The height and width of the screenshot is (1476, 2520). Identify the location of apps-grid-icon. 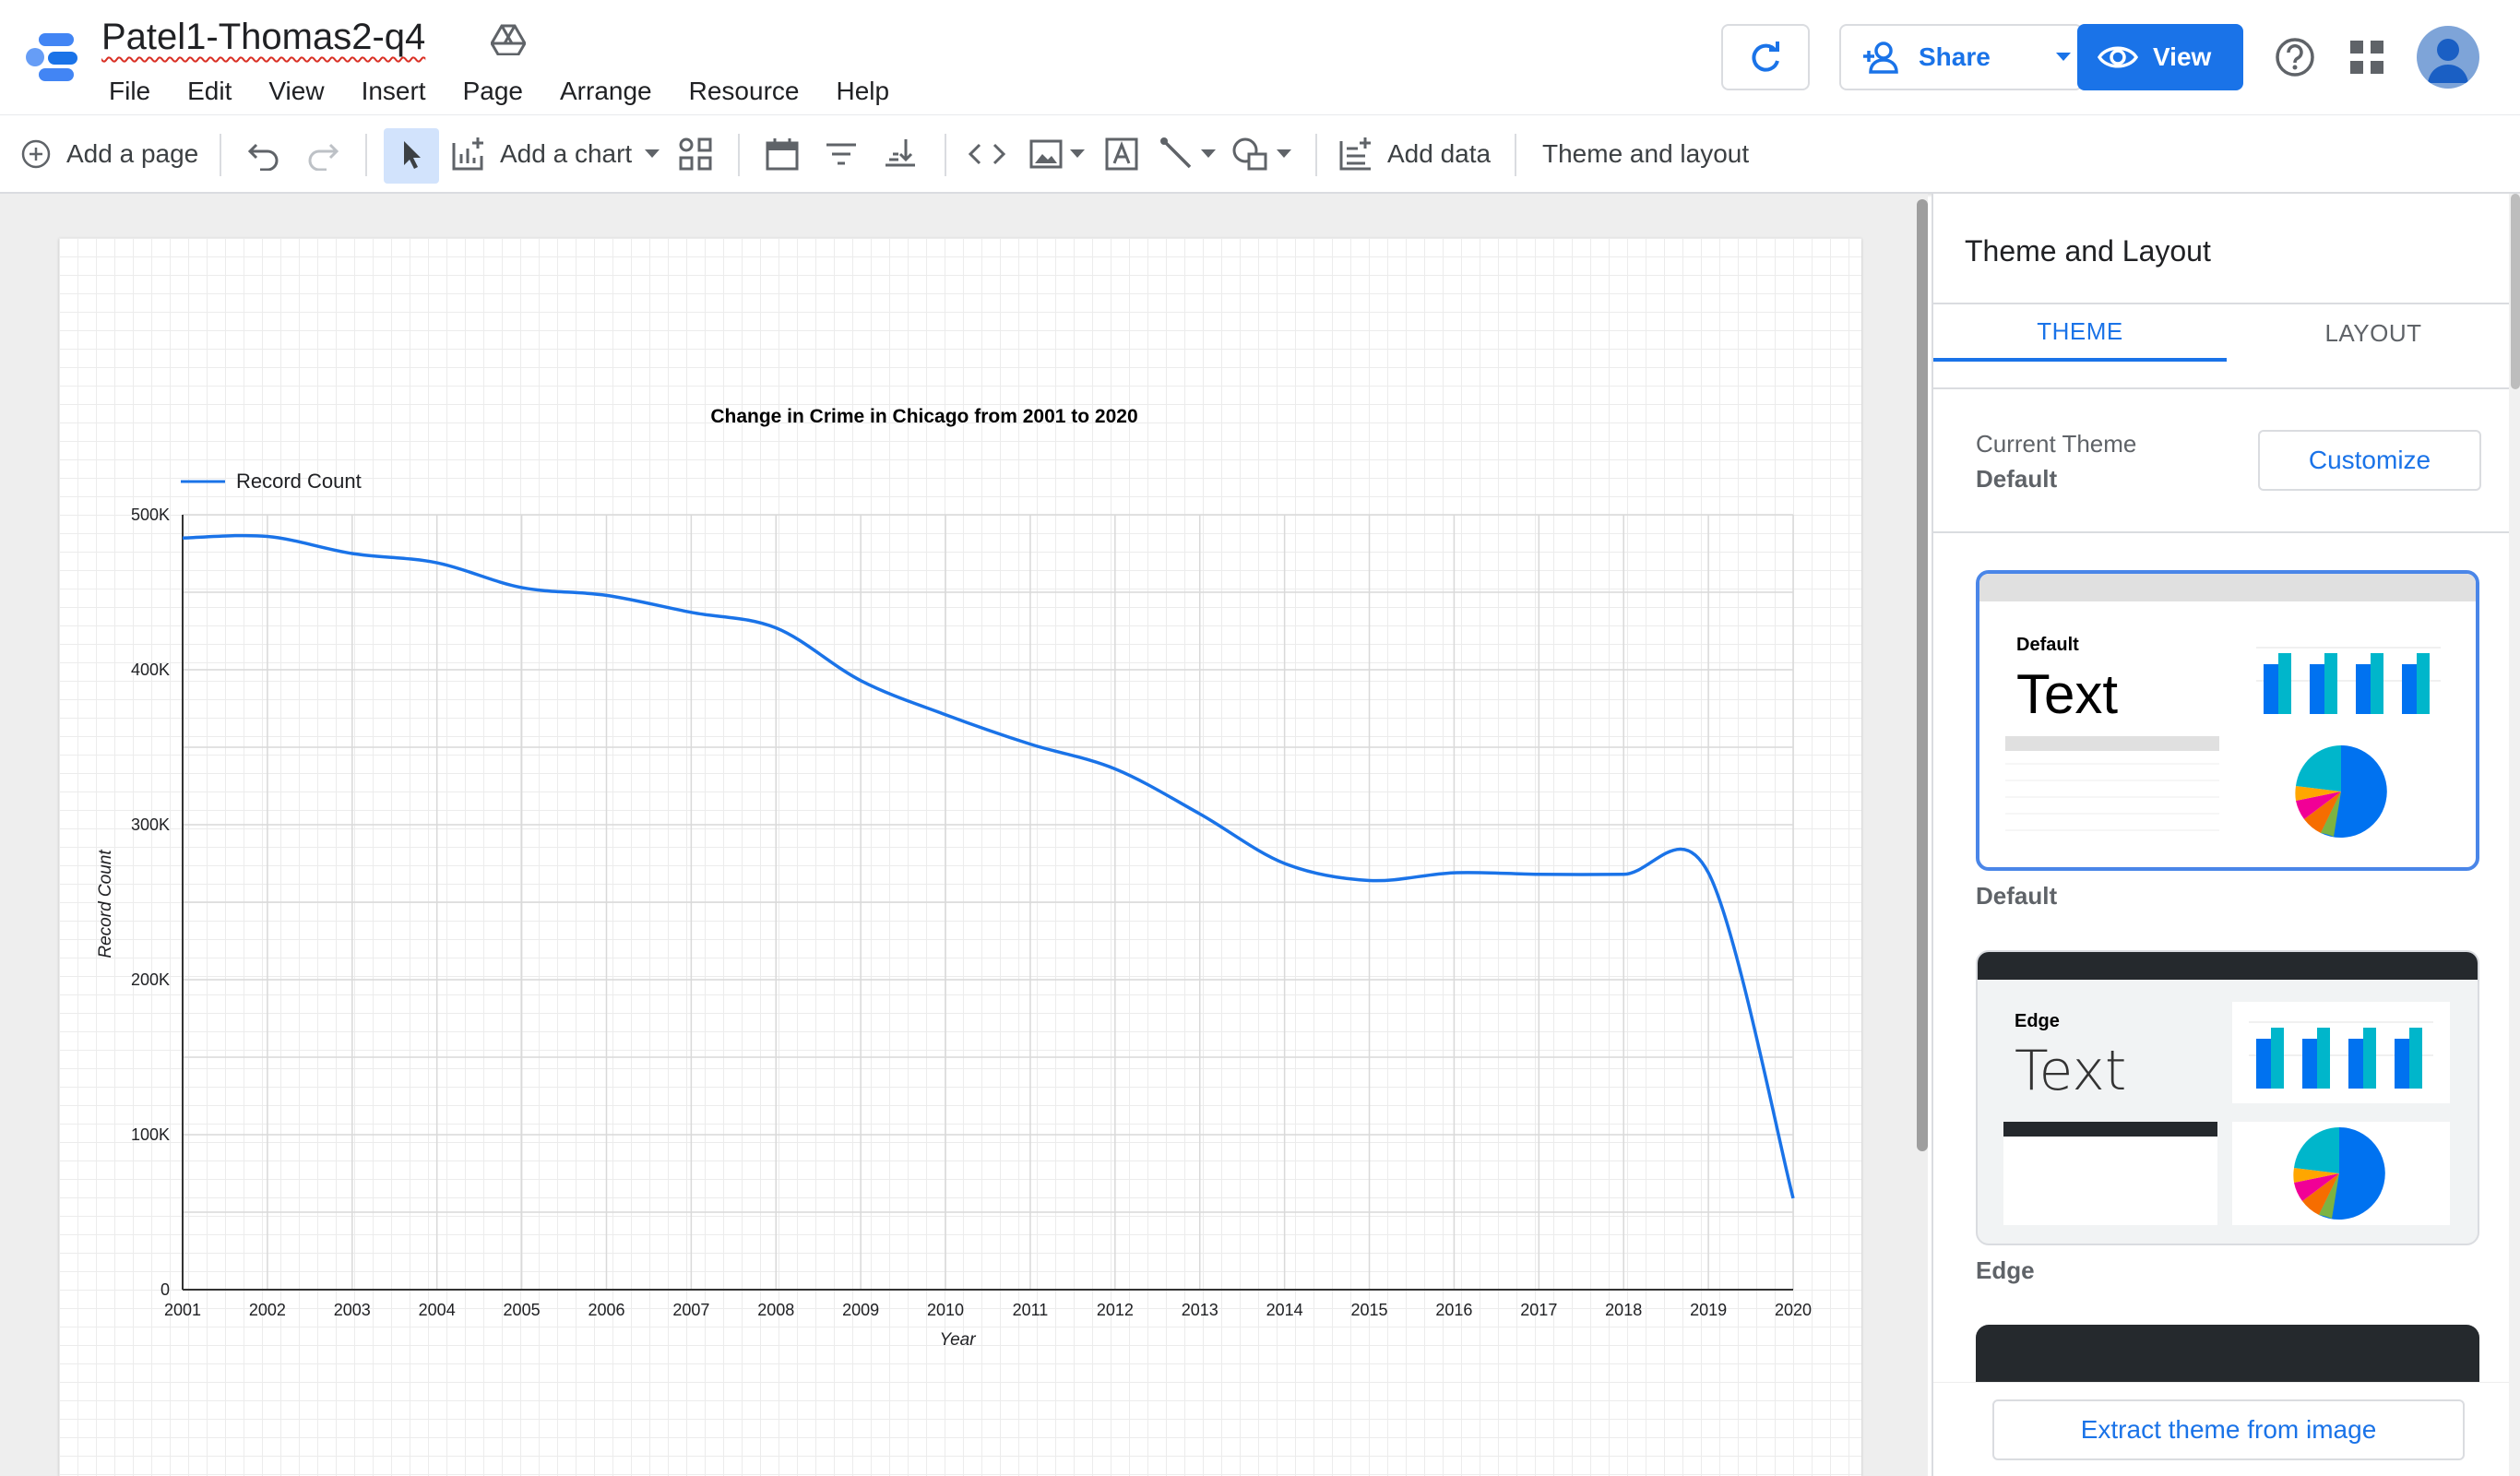
(2366, 57).